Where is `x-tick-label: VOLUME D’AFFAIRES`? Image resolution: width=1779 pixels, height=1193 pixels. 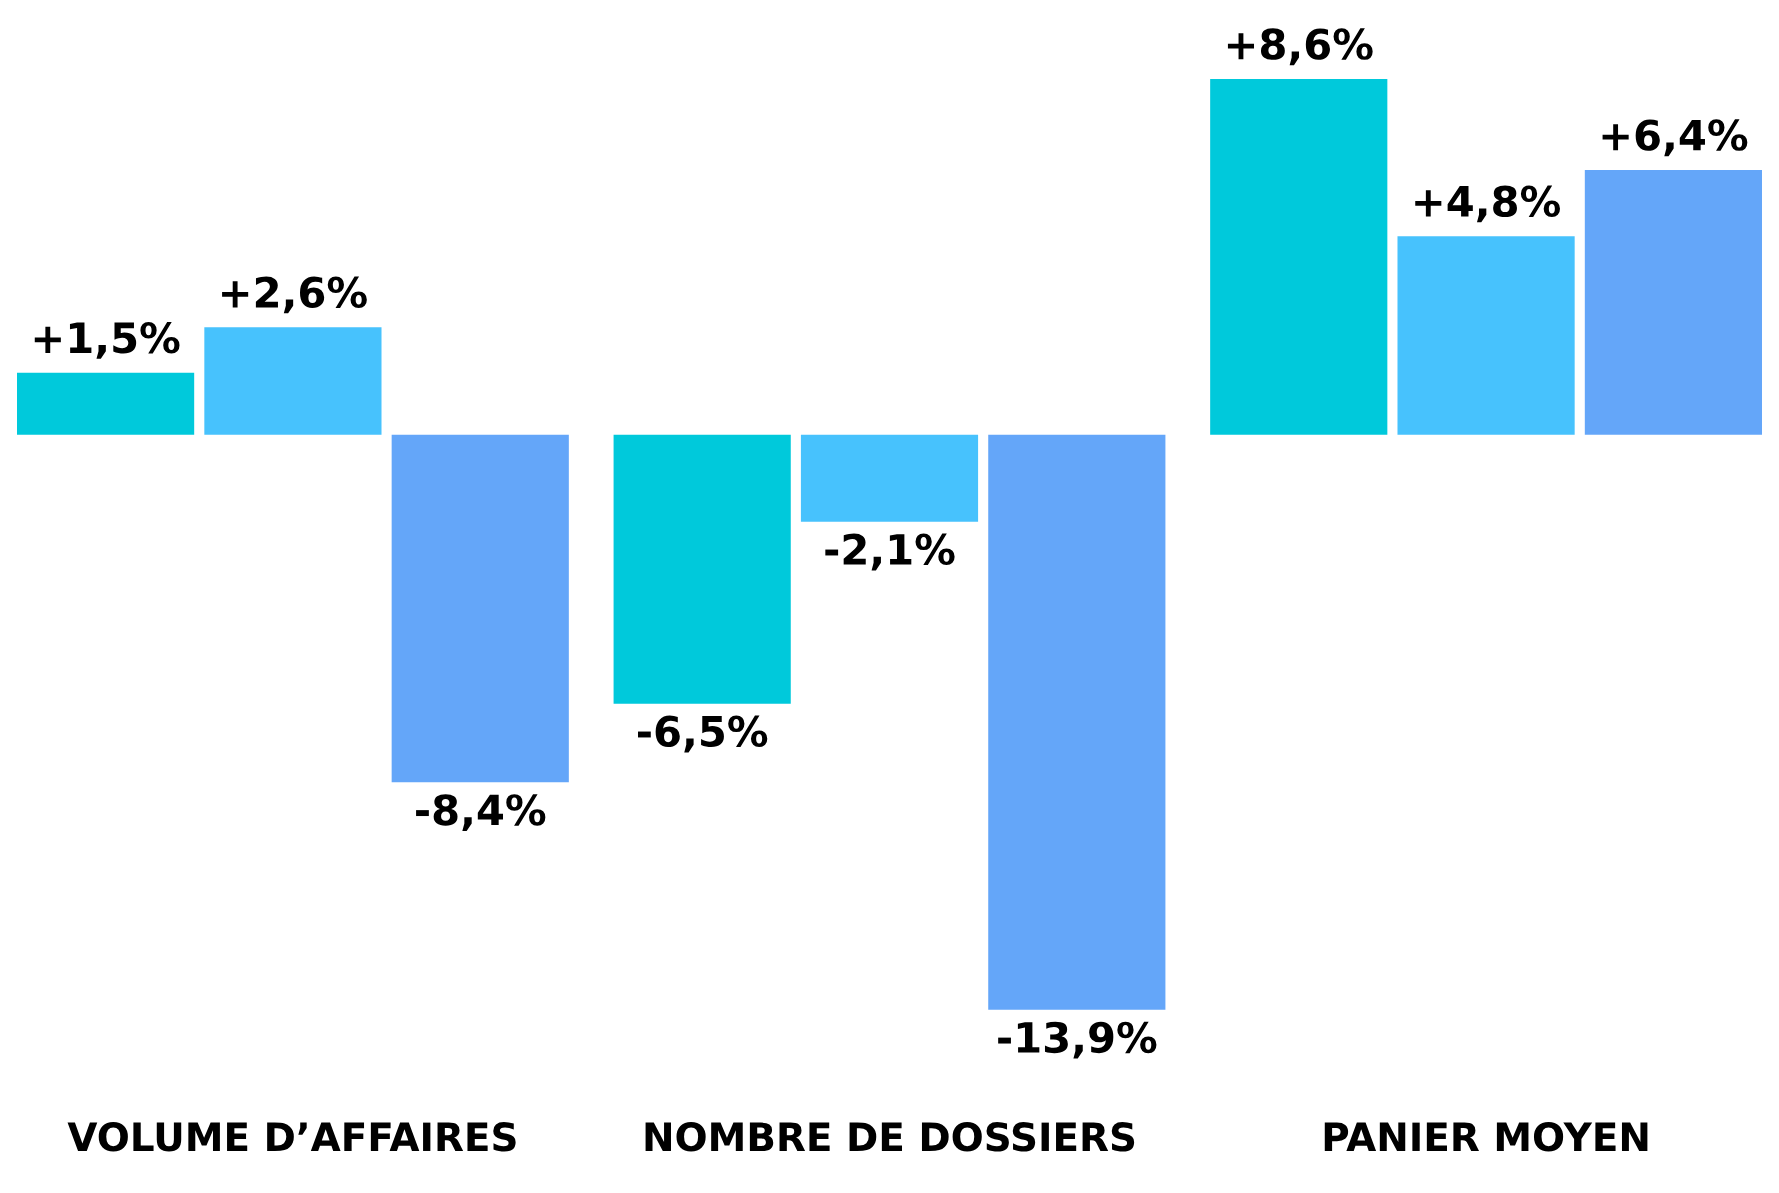 x-tick-label: VOLUME D’AFFAIRES is located at coordinates (291, 1137).